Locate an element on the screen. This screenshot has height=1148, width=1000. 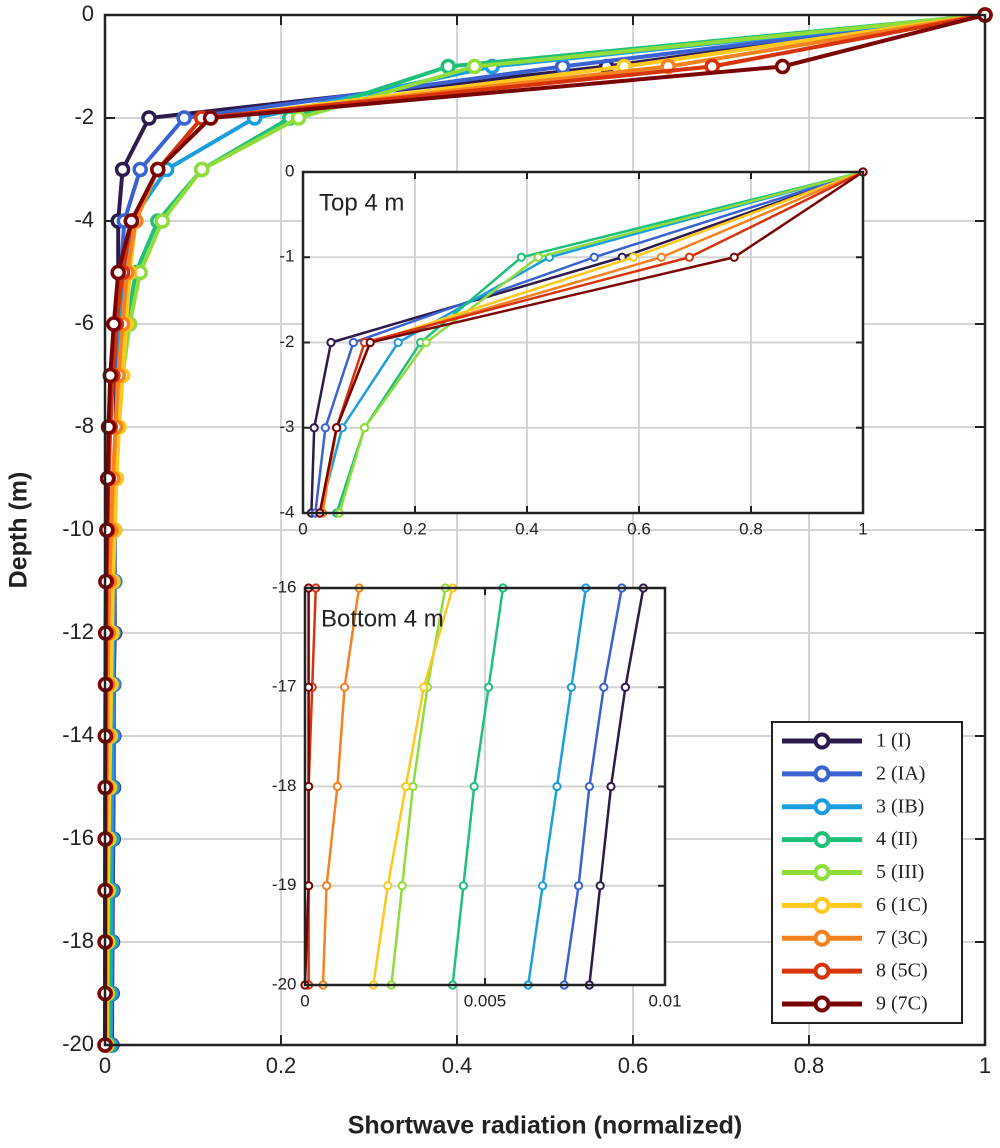
x-tick-label: 0.6 is located at coordinates (633, 1065).